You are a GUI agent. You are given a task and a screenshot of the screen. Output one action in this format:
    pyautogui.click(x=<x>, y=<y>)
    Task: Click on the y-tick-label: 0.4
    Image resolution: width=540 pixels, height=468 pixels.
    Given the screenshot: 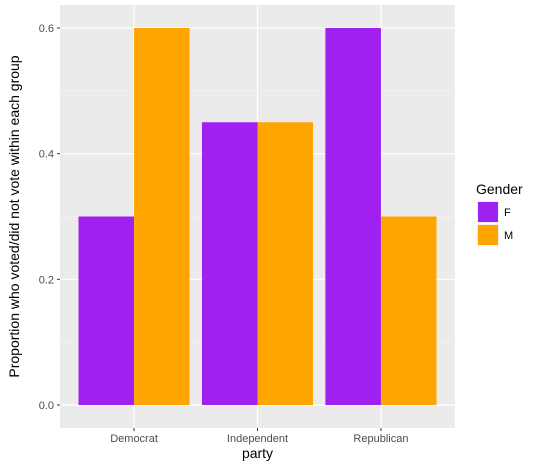 What is the action you would take?
    pyautogui.click(x=46, y=155)
    